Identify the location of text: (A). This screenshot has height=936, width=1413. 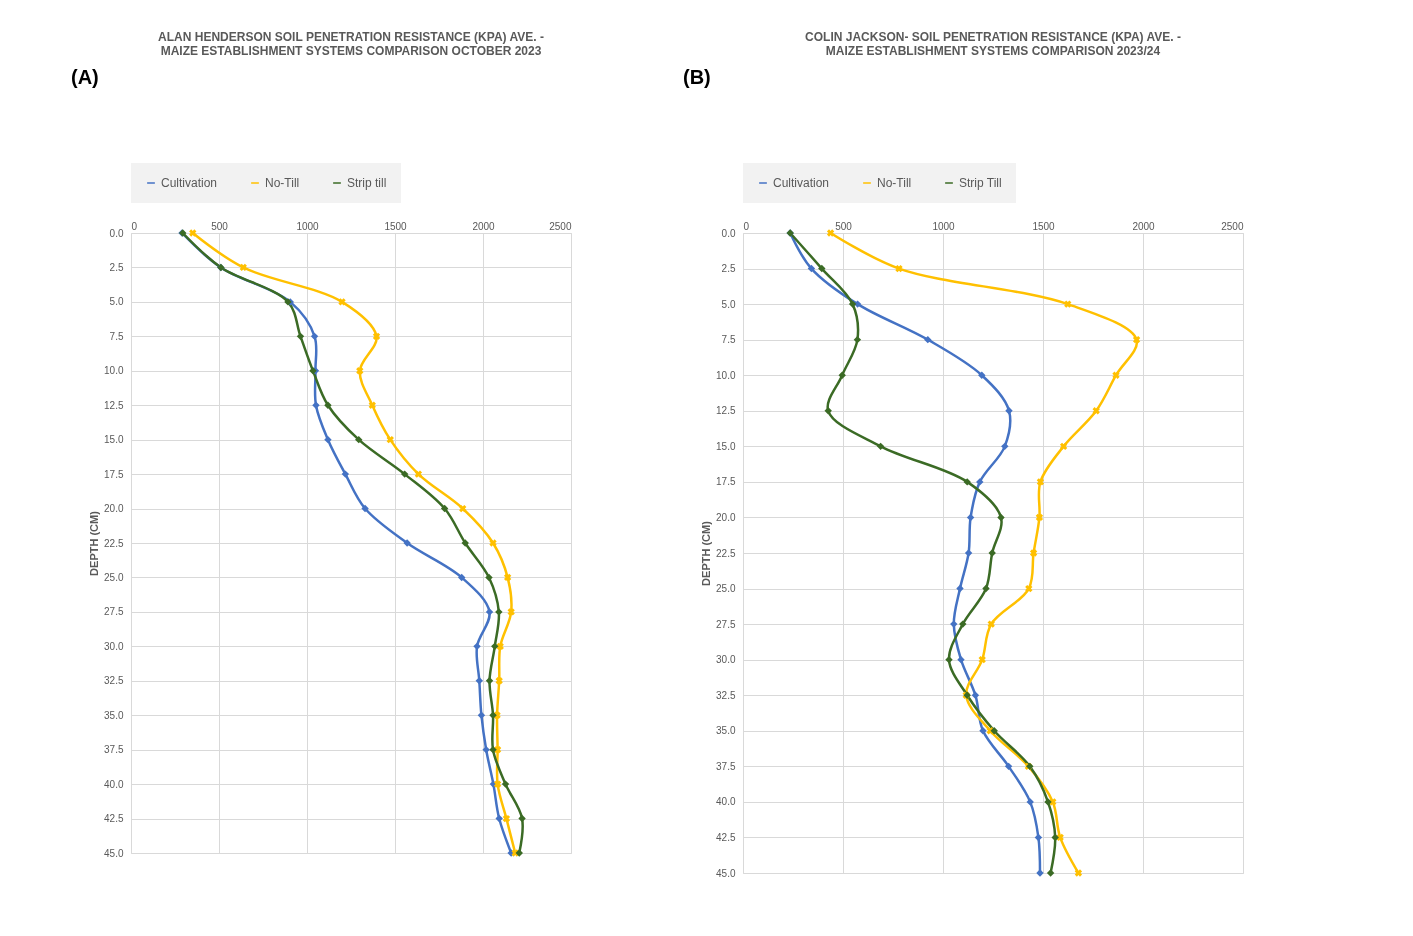
(85, 77).